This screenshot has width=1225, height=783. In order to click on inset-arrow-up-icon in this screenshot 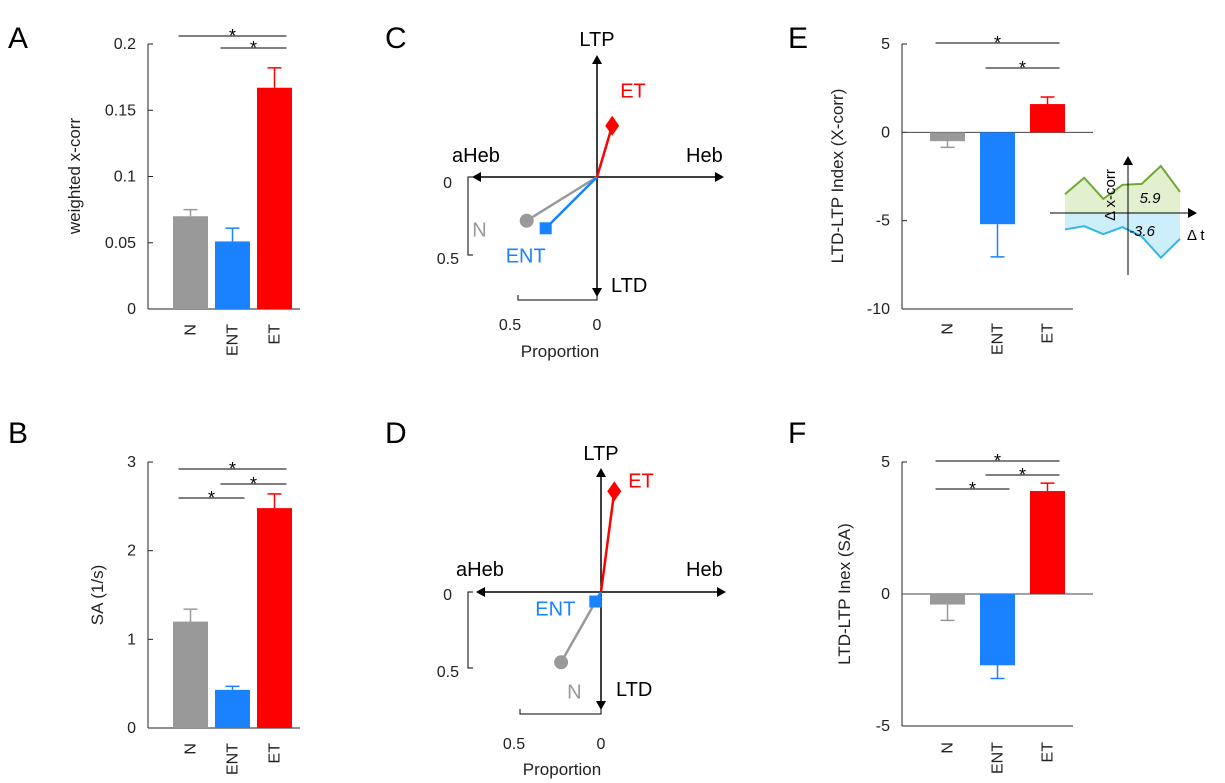, I will do `click(1128, 160)`.